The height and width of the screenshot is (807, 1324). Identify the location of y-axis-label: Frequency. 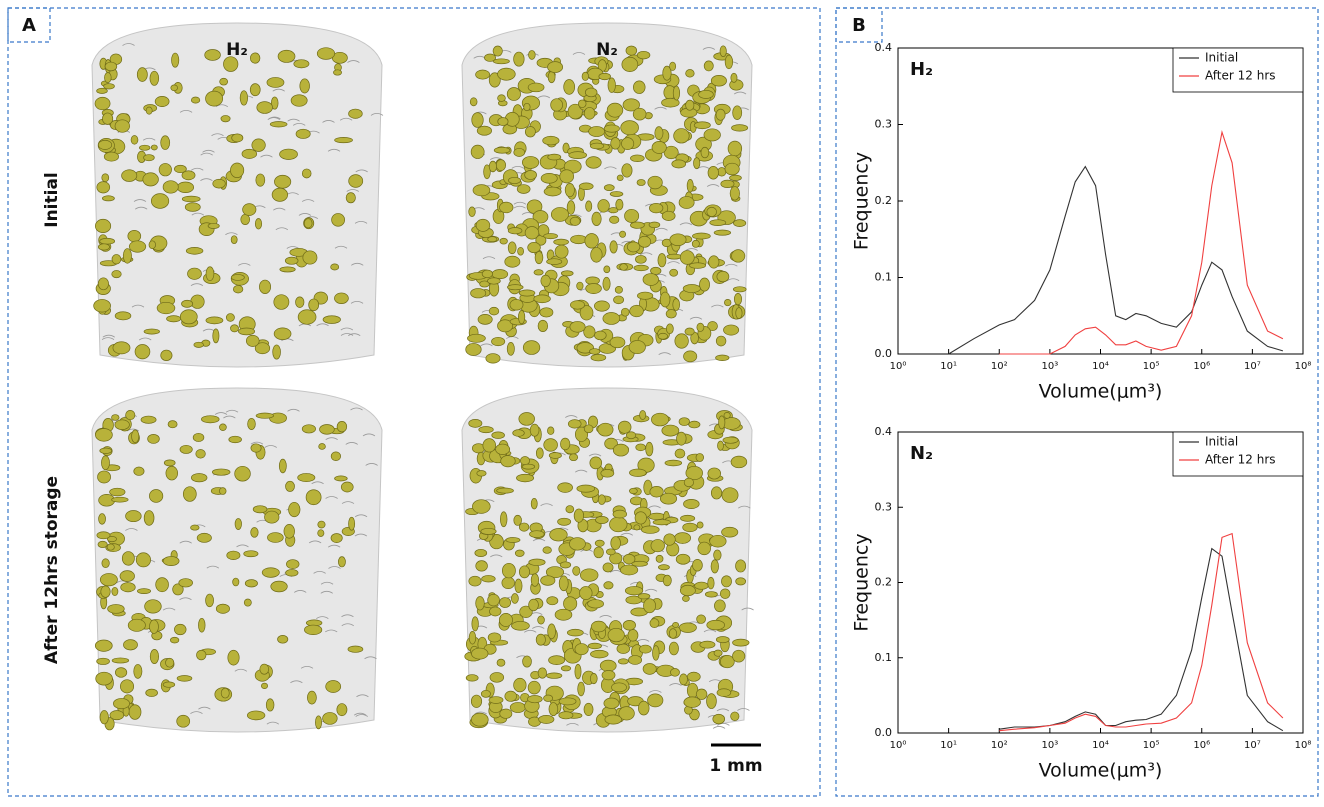
(862, 582).